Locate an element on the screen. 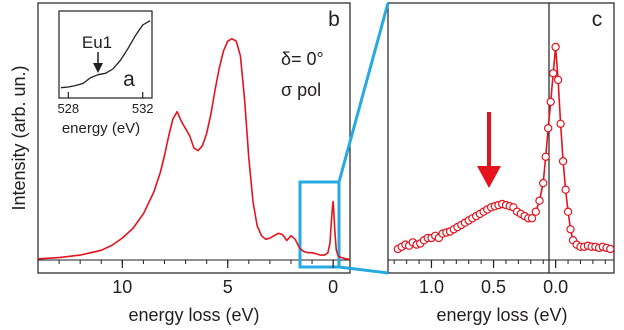 This screenshot has height=330, width=624. inset-a-xlabel: energy (eV) is located at coordinates (101, 128).